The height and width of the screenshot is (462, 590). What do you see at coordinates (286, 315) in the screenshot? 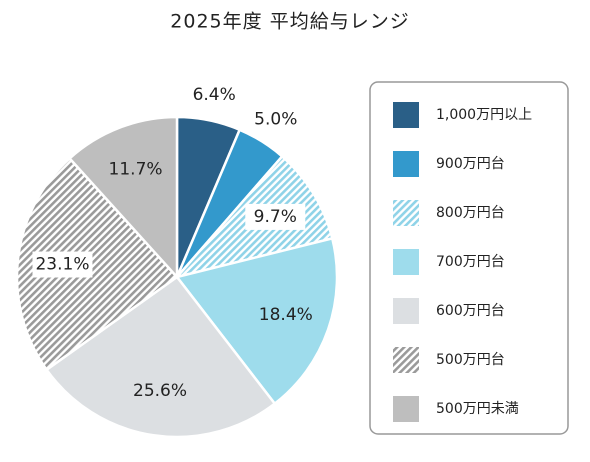
I see `value-label: 18.4%` at bounding box center [286, 315].